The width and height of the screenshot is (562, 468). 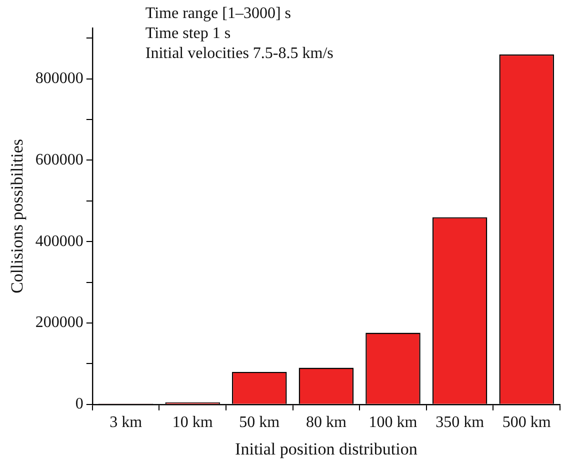 What do you see at coordinates (59, 159) in the screenshot?
I see `y-tick-label: 600000` at bounding box center [59, 159].